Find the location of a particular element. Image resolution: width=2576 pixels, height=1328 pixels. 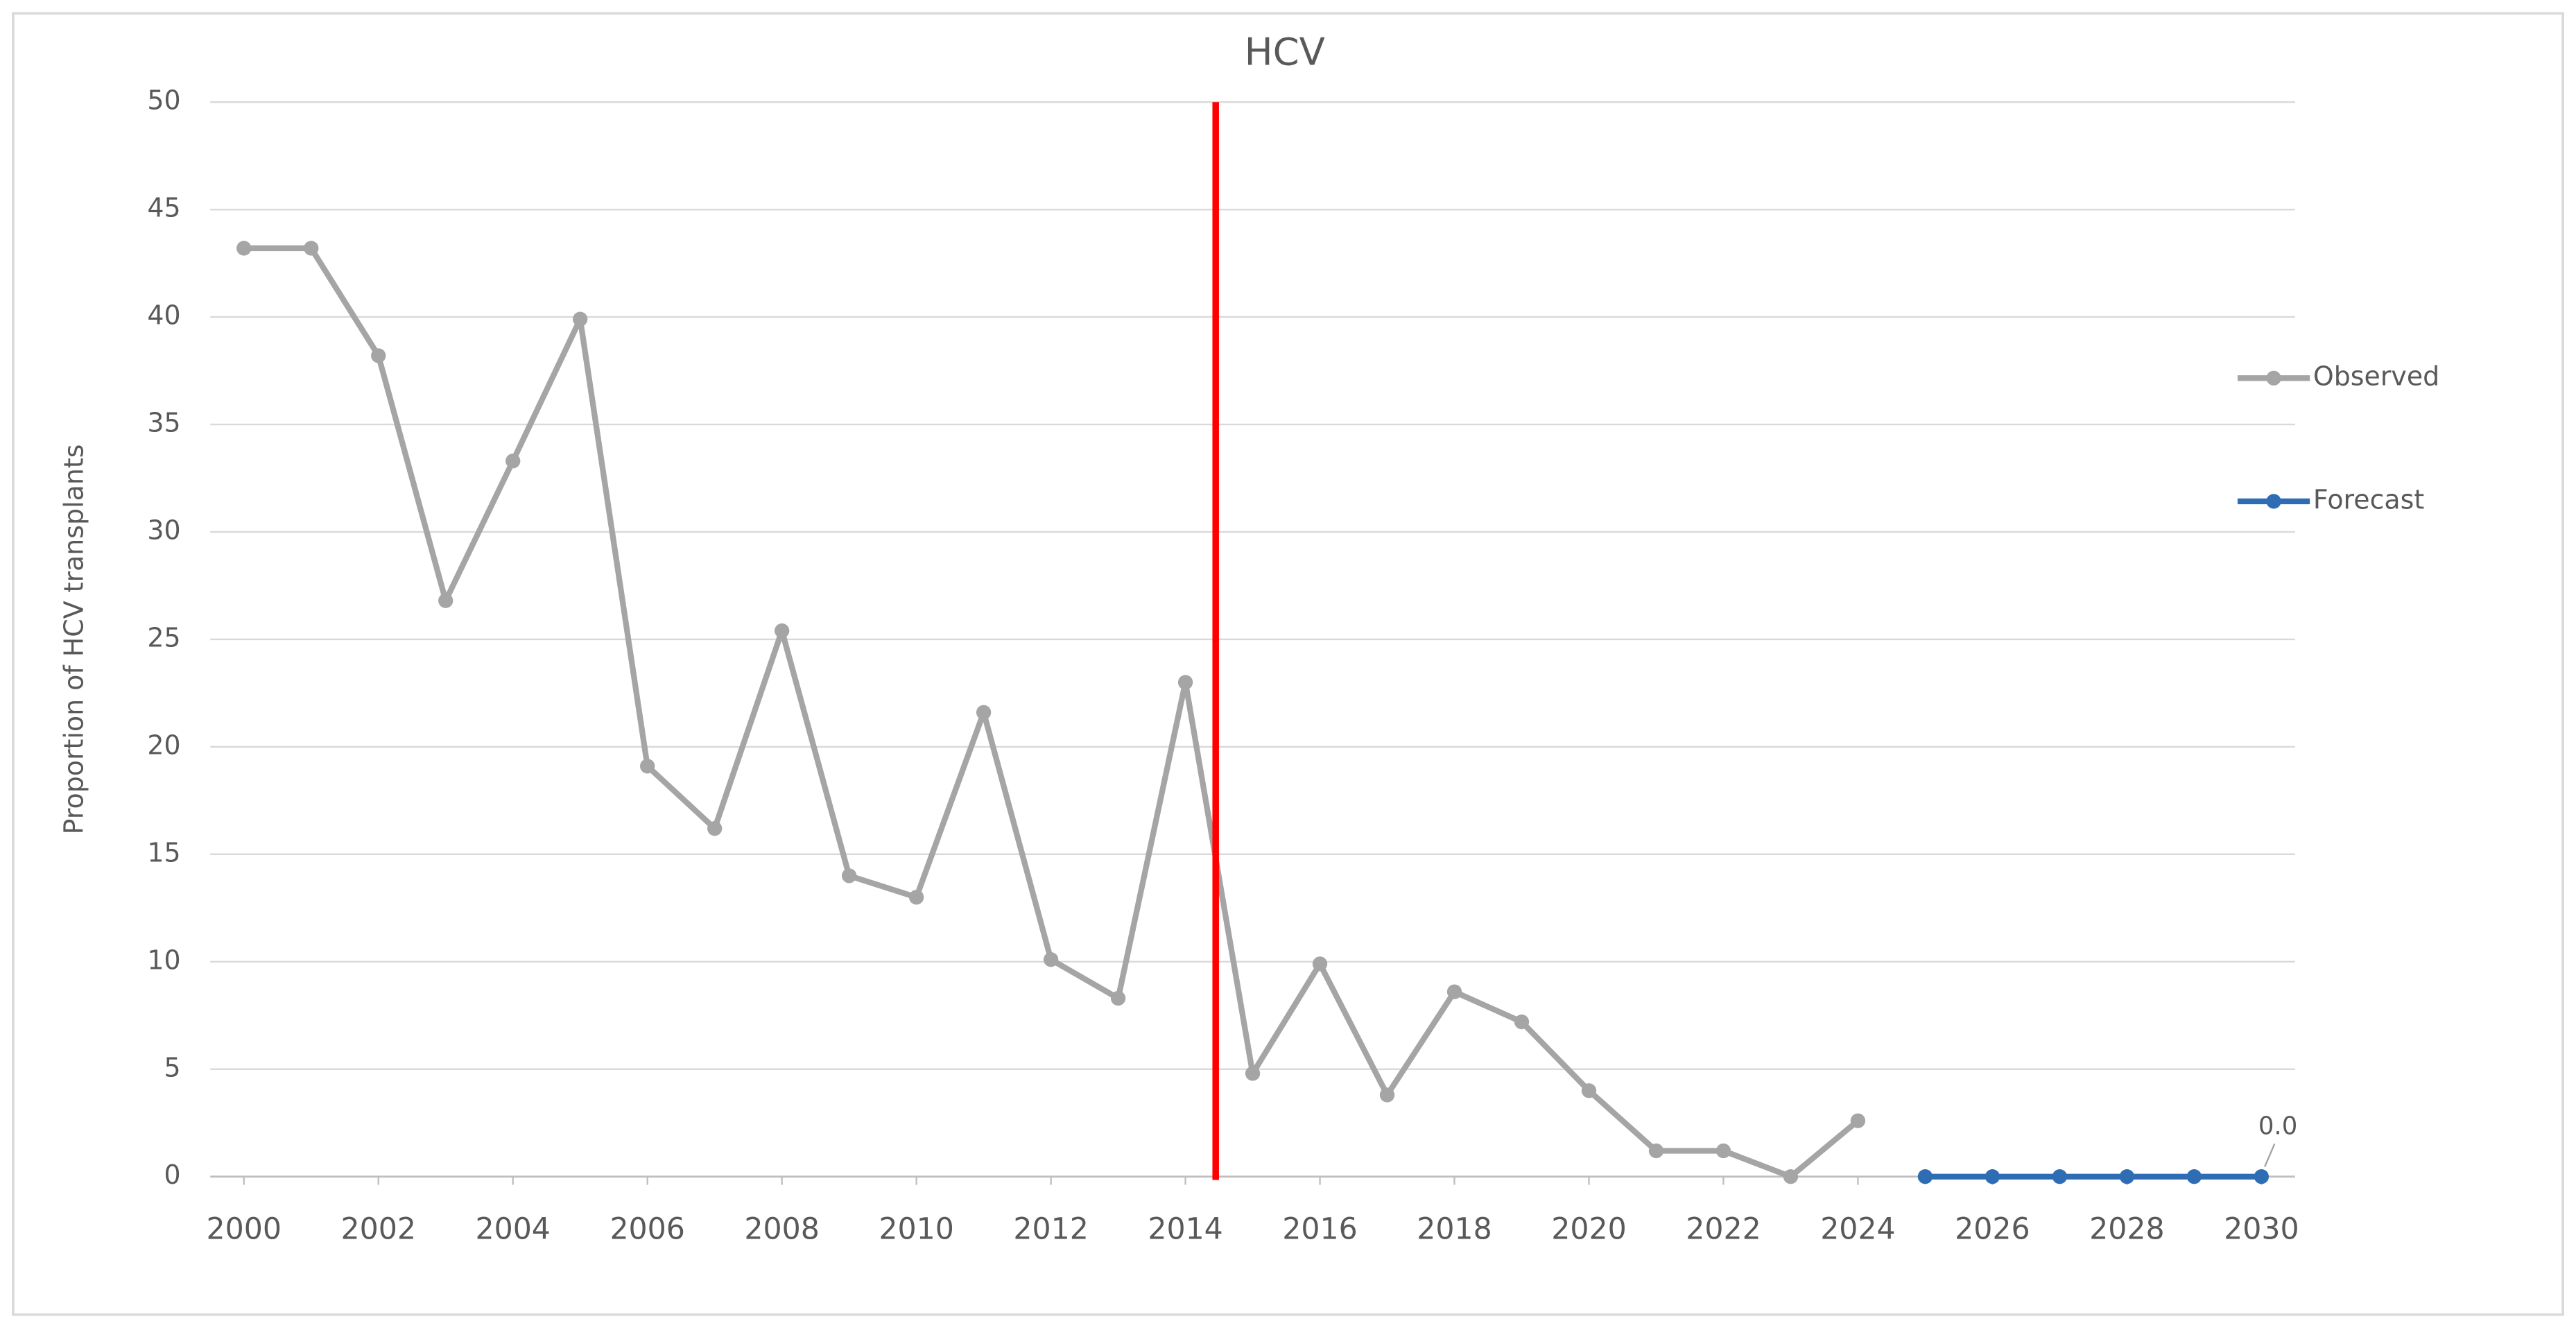

x-tick-label: 2002 is located at coordinates (377, 1228).